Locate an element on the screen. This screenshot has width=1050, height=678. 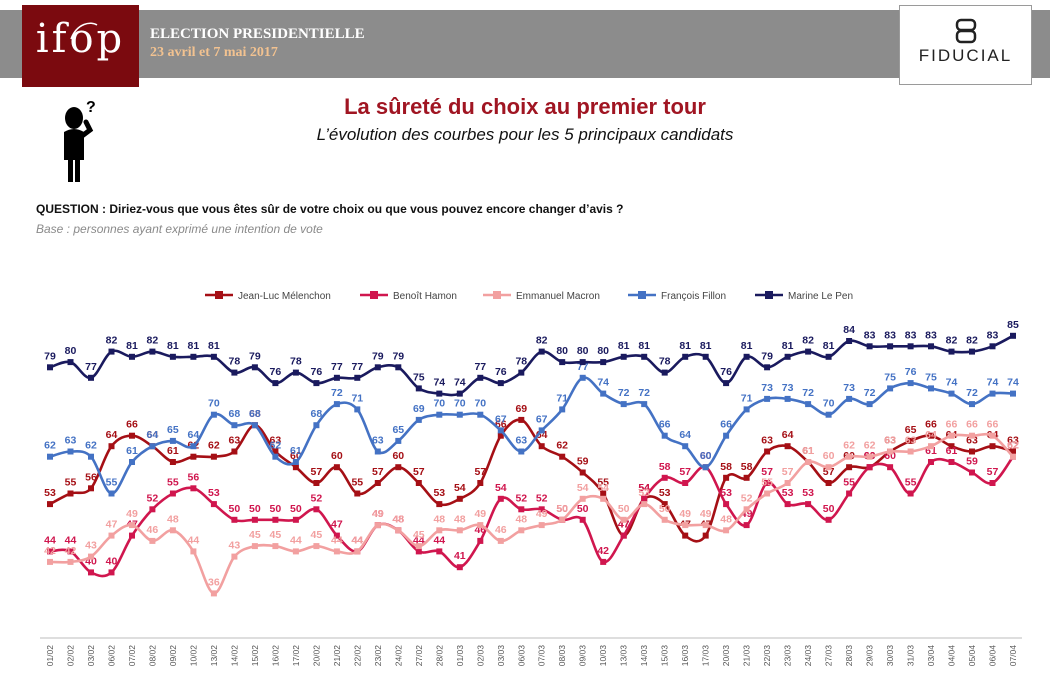
data-label: 80 is located at coordinates (583, 351).